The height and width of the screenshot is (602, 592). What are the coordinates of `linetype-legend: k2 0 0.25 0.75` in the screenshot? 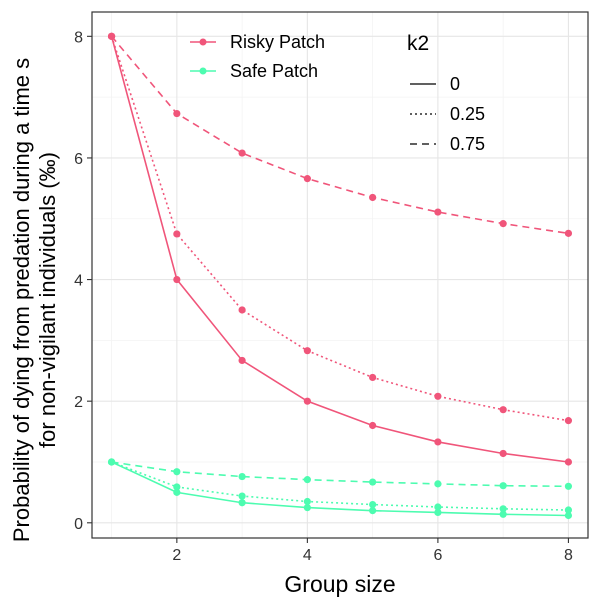 It's located at (446, 93).